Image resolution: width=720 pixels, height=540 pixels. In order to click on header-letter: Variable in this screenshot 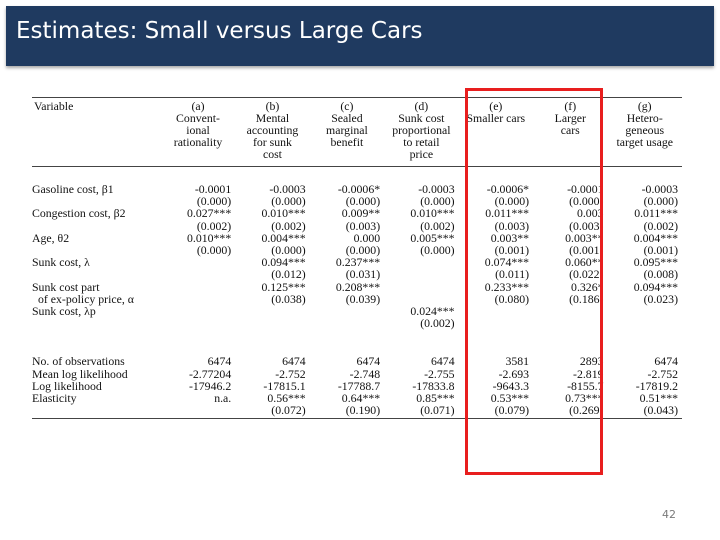, I will do `click(54, 106)`.